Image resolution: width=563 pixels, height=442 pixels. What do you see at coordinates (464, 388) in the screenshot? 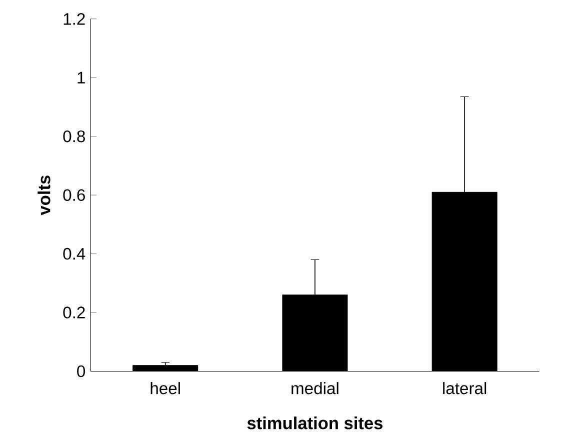
I see `x-tick-label: lateral` at bounding box center [464, 388].